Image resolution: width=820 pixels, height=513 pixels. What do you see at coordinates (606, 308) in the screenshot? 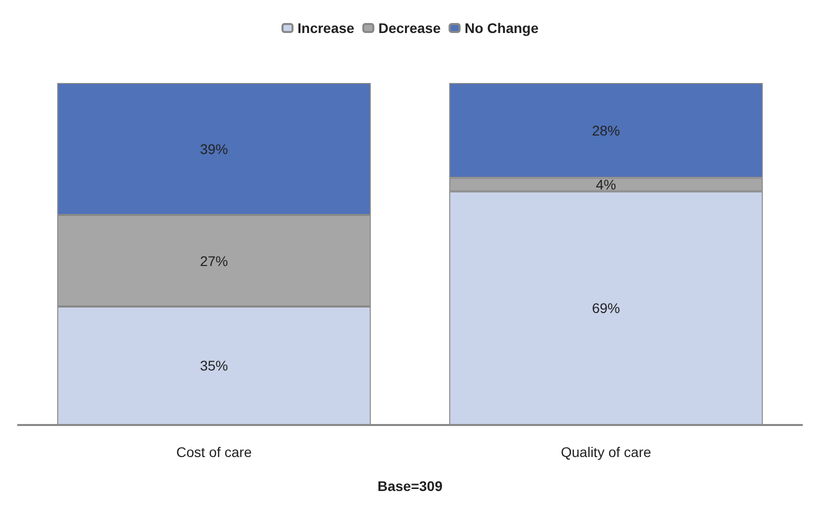
I see `data-label: 69%` at bounding box center [606, 308].